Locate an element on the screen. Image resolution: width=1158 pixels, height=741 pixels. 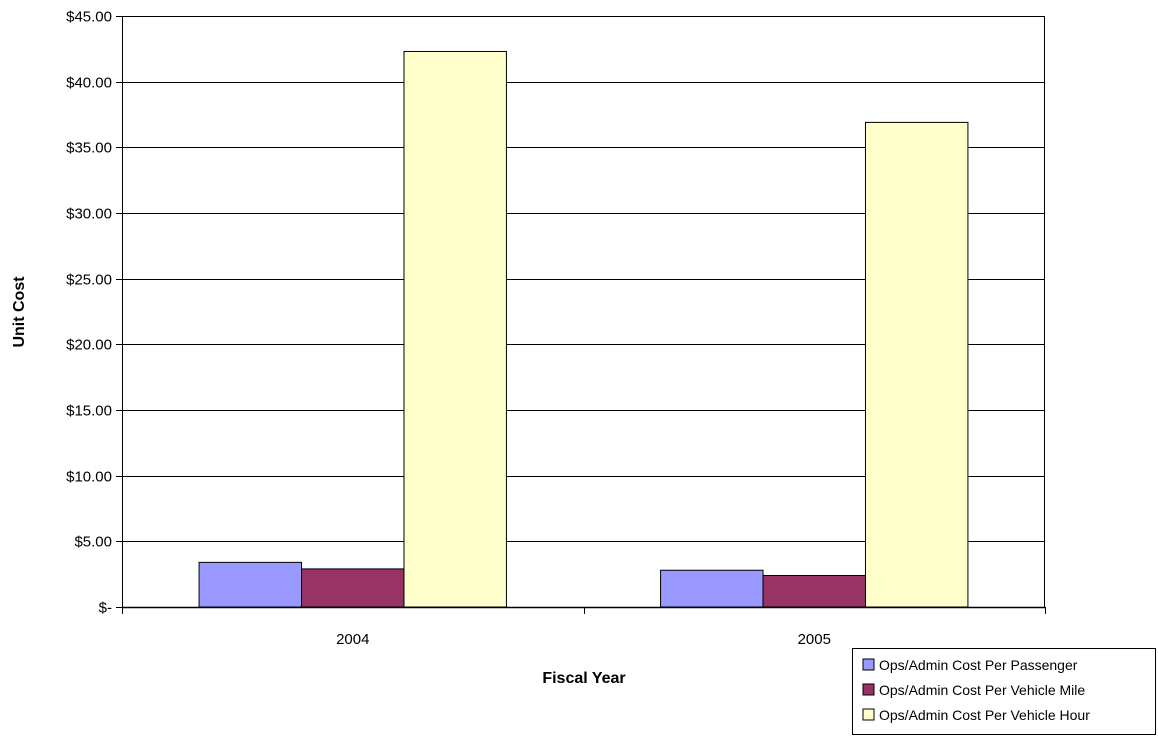
y-tick-label: $30.00 is located at coordinates (89, 214).